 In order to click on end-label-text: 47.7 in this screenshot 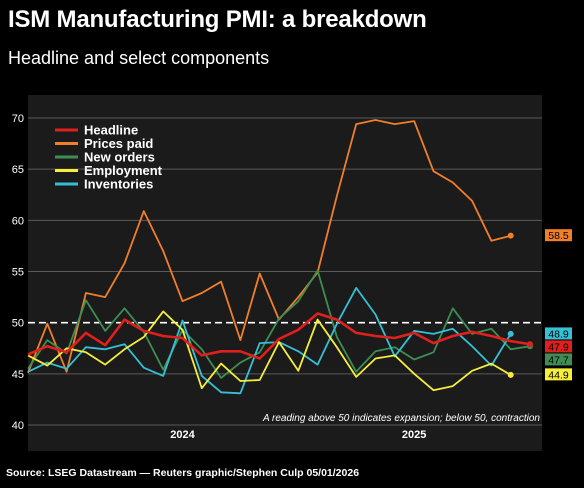, I will do `click(558, 360)`.